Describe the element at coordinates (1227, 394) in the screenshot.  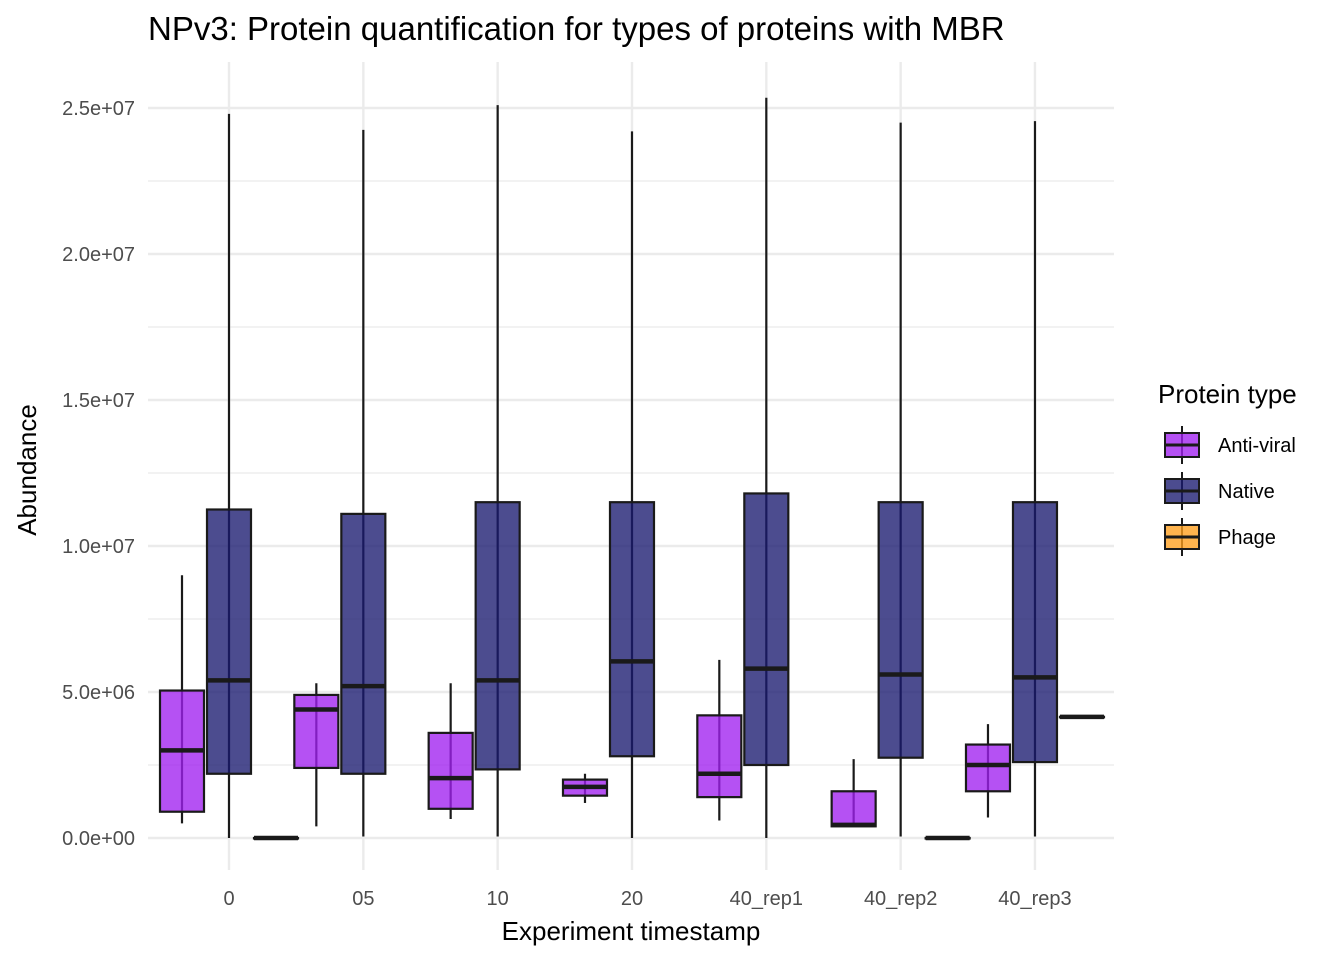
I see `legend-title: Protein type` at that location.